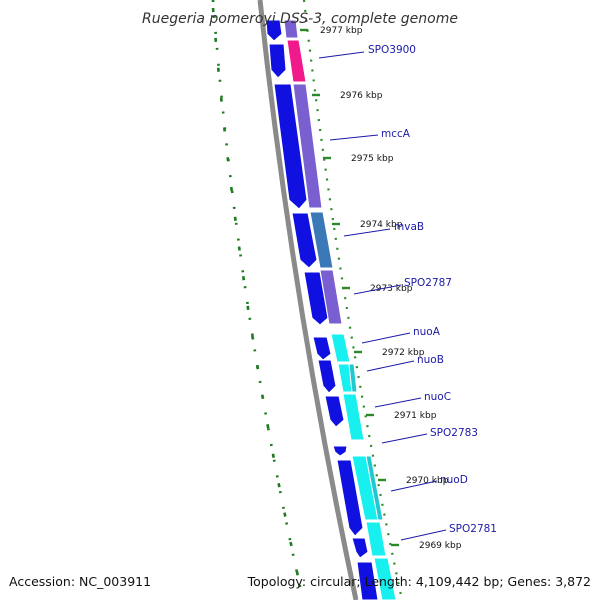 The height and width of the screenshot is (600, 600). What do you see at coordinates (331, 297) in the screenshot?
I see `feature-block-spo2787` at bounding box center [331, 297].